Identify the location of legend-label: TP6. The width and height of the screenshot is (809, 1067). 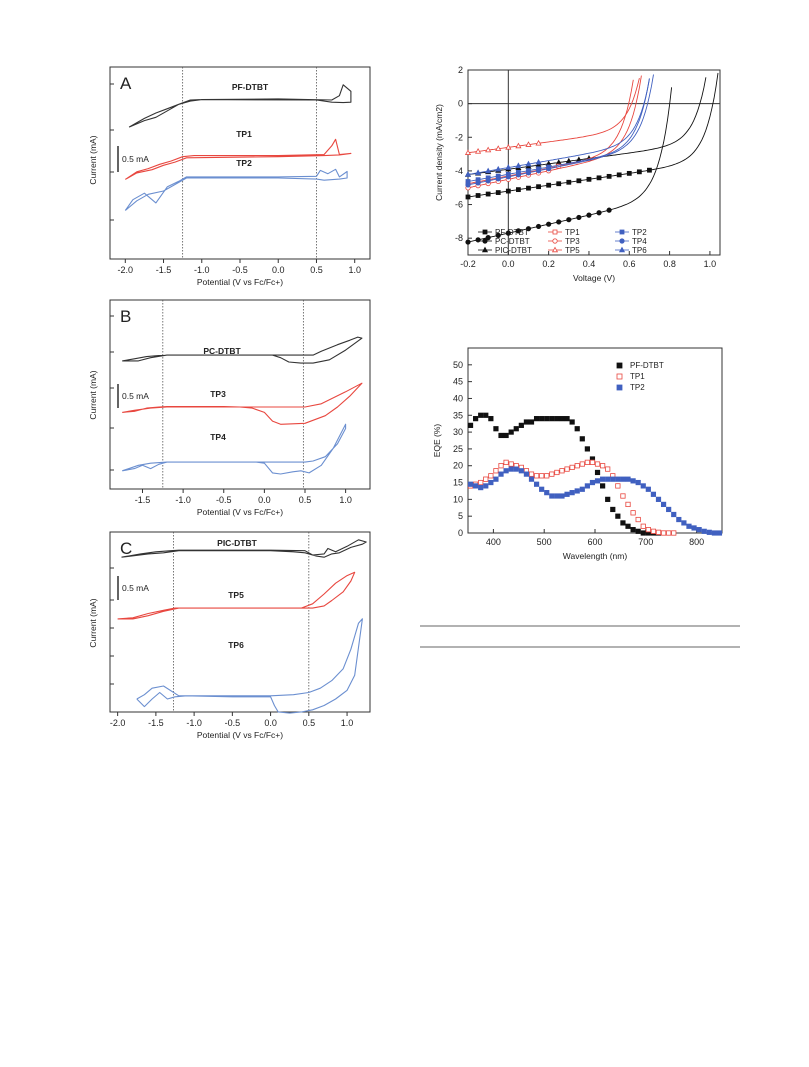
(639, 250).